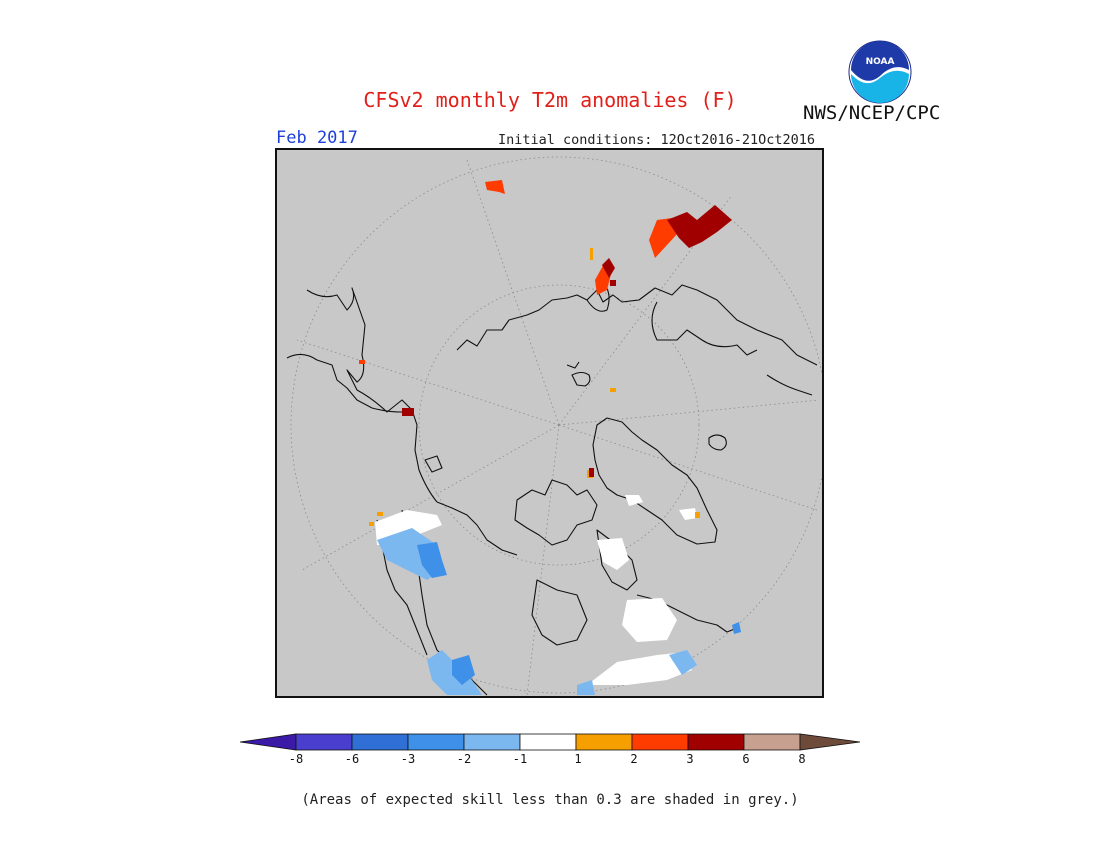 The width and height of the screenshot is (1100, 850). What do you see at coordinates (872, 113) in the screenshot?
I see `agency-label: NWS/NCEP/CPC` at bounding box center [872, 113].